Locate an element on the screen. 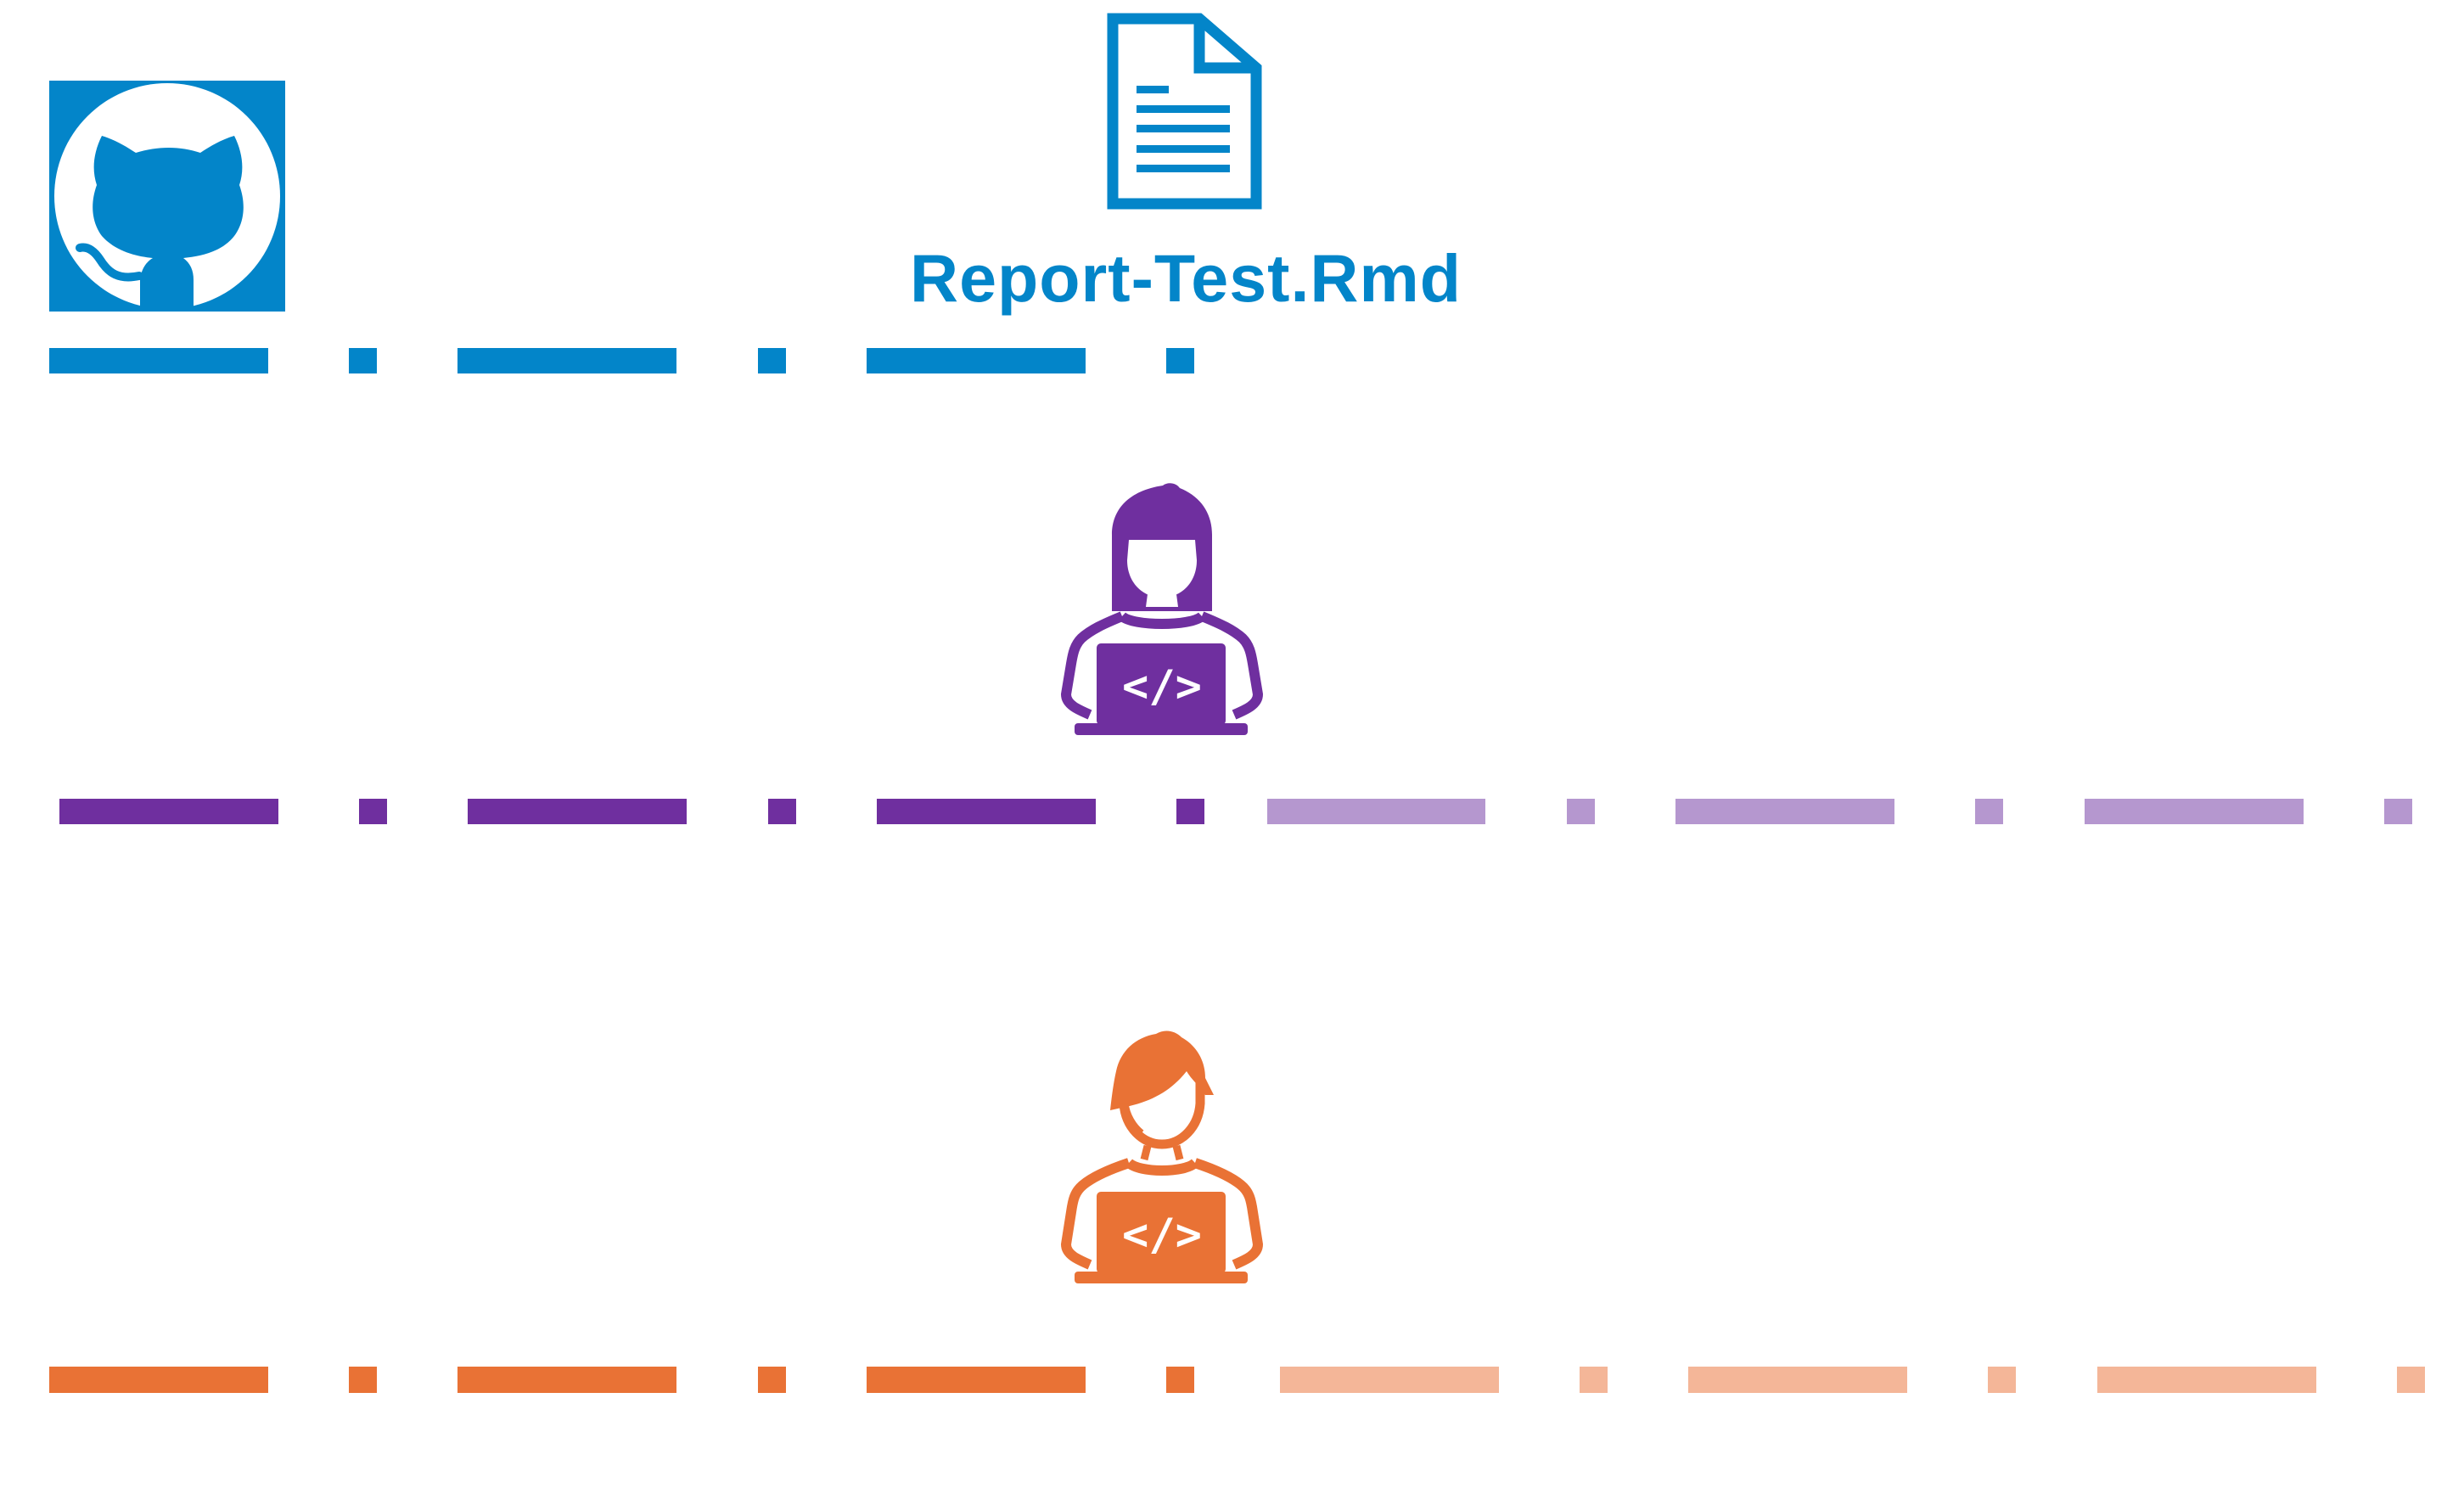 This screenshot has height=1488, width=2464. github-icon is located at coordinates (167, 196).